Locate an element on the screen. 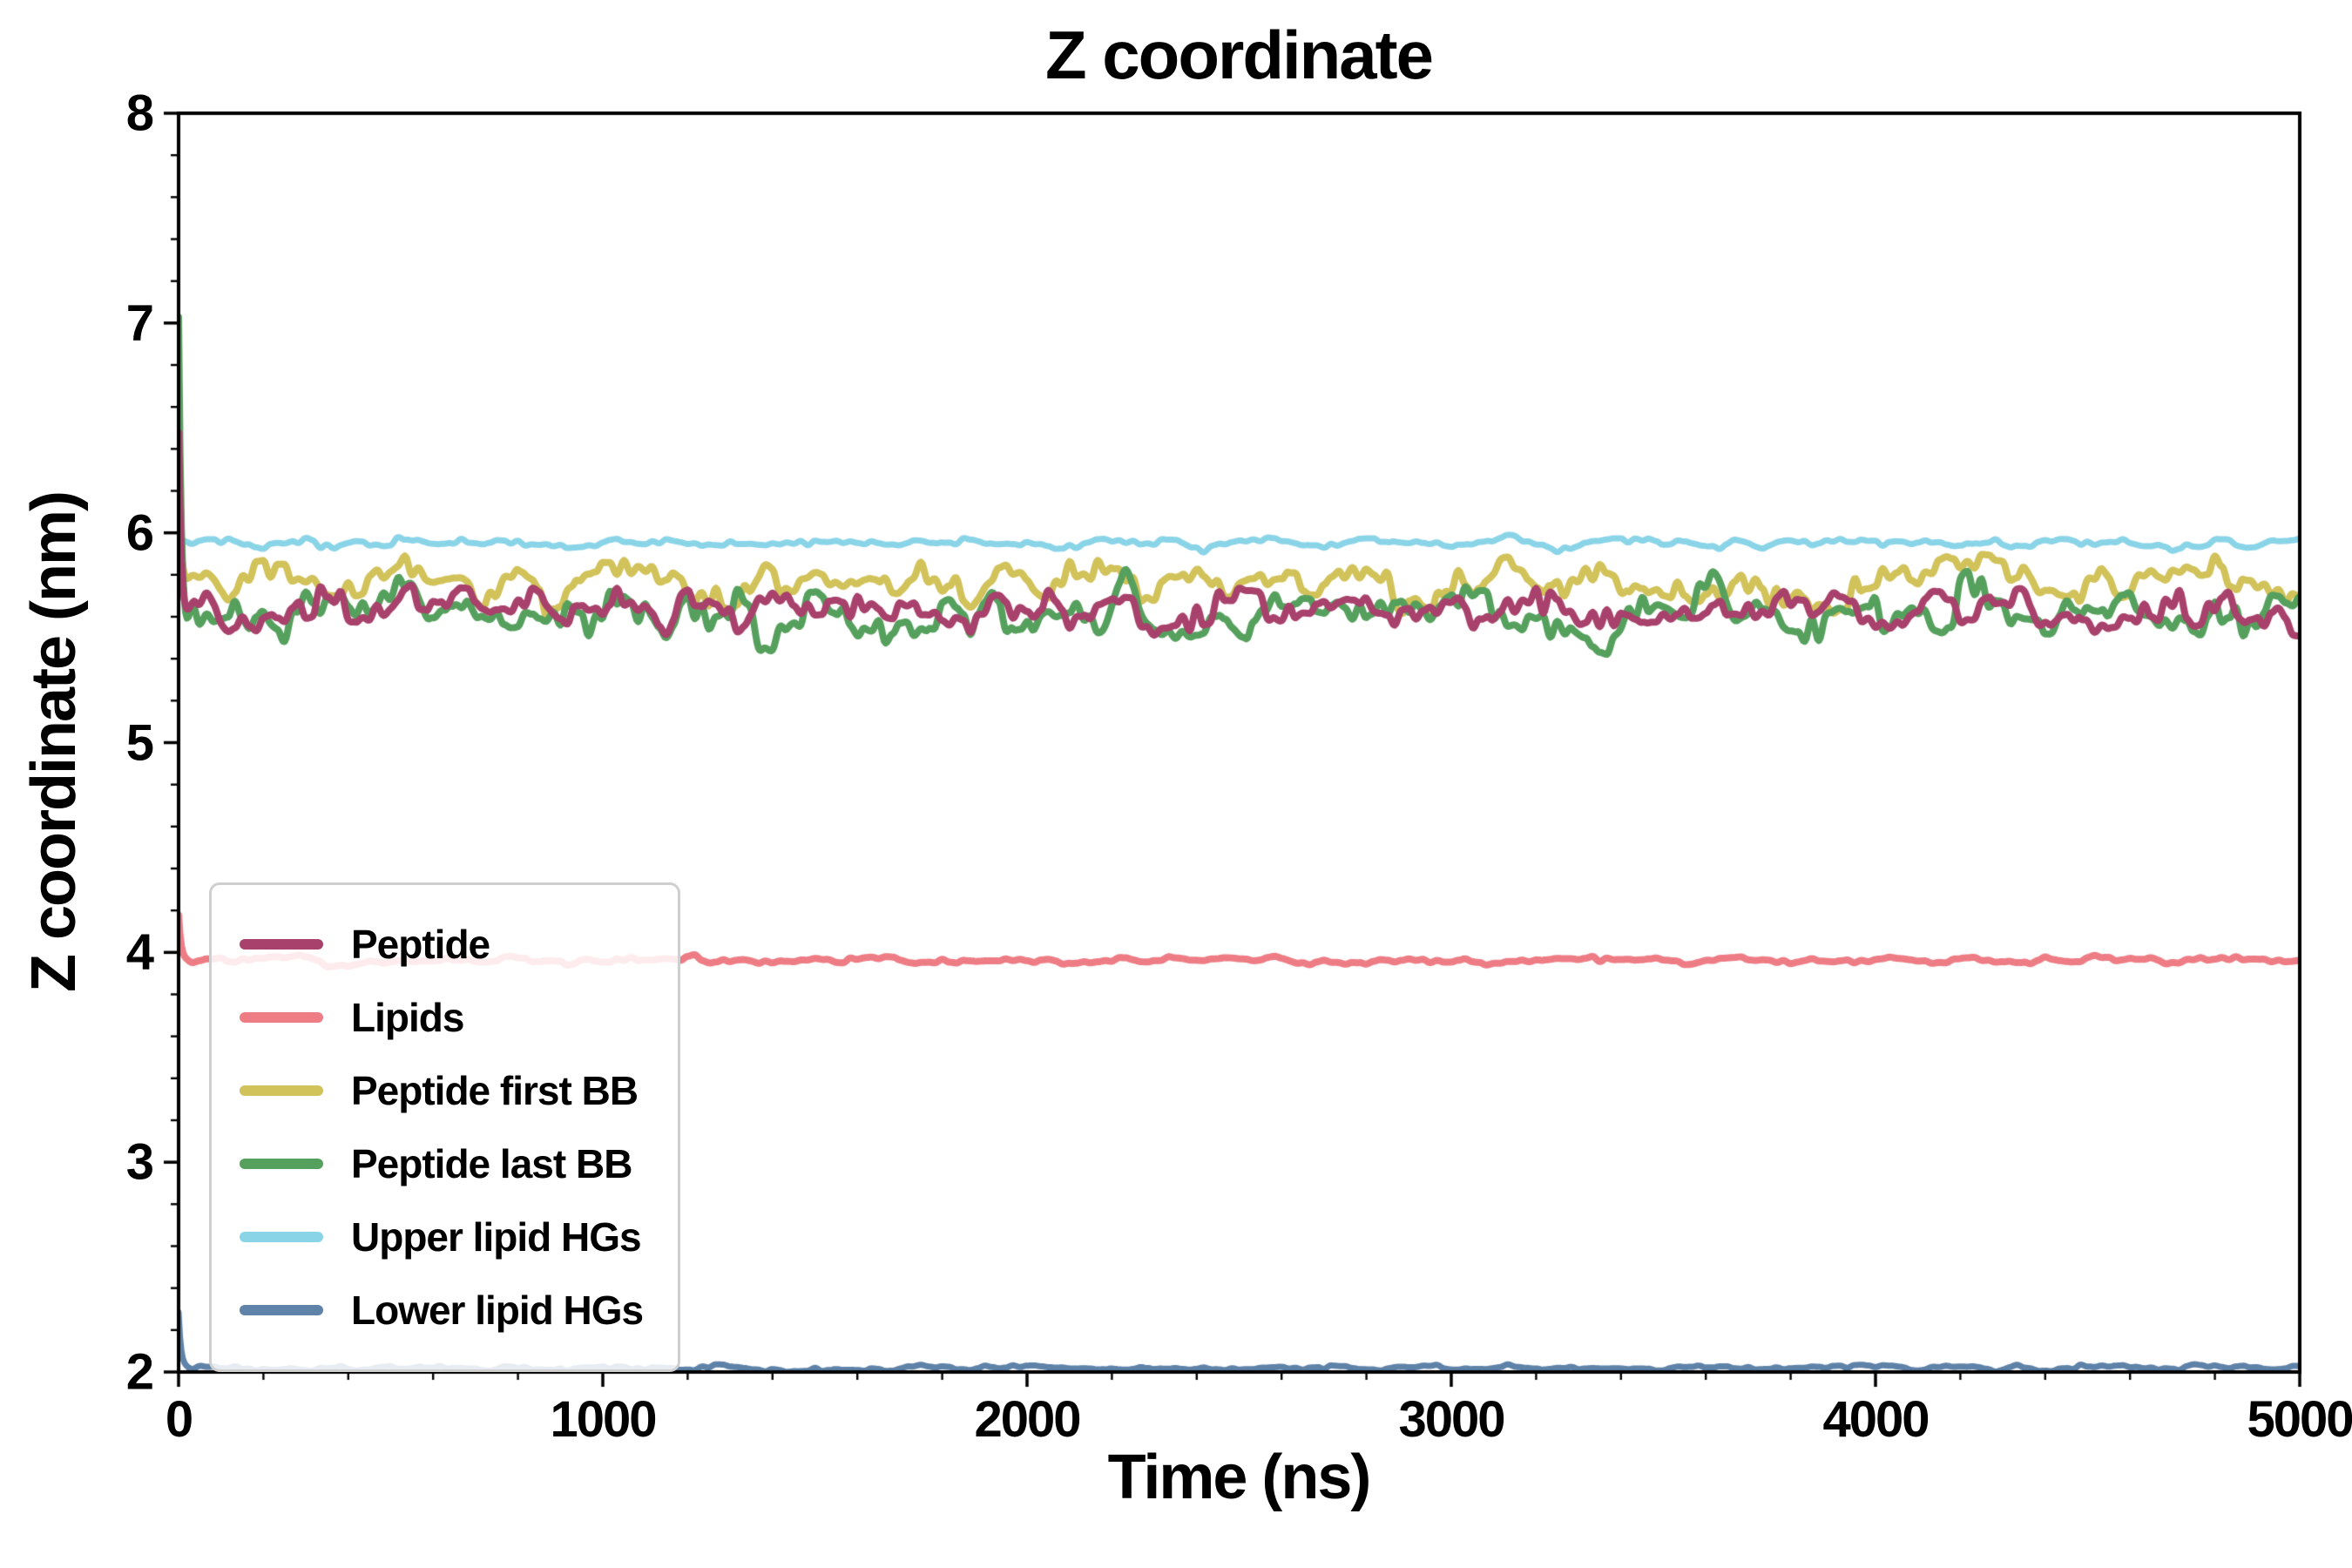 Image resolution: width=2352 pixels, height=1568 pixels. x-tick-label: 2000 is located at coordinates (1027, 1419).